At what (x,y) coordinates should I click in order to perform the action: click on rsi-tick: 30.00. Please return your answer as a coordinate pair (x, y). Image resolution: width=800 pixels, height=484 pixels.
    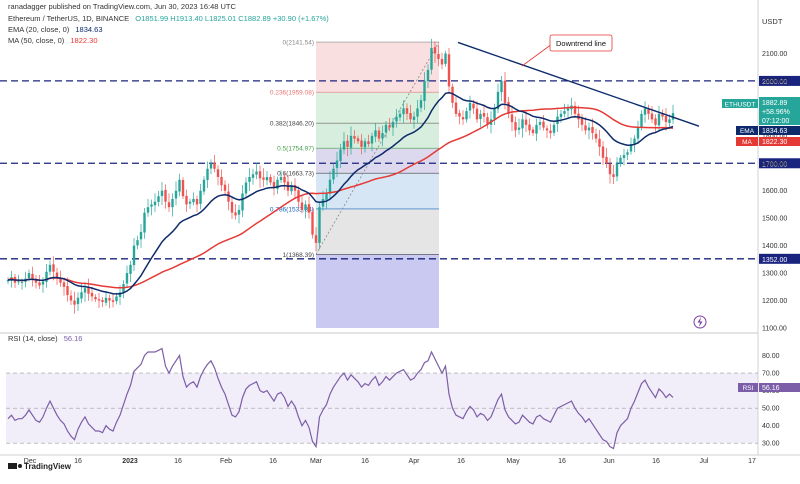
    Looking at the image, I should click on (771, 444).